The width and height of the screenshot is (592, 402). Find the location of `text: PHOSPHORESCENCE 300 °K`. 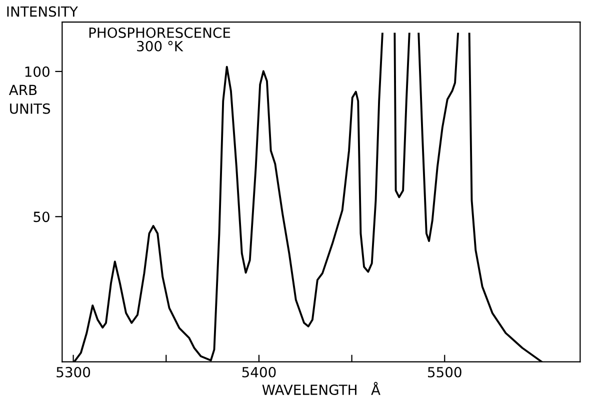

text: PHOSPHORESCENCE 300 °K is located at coordinates (159, 39).